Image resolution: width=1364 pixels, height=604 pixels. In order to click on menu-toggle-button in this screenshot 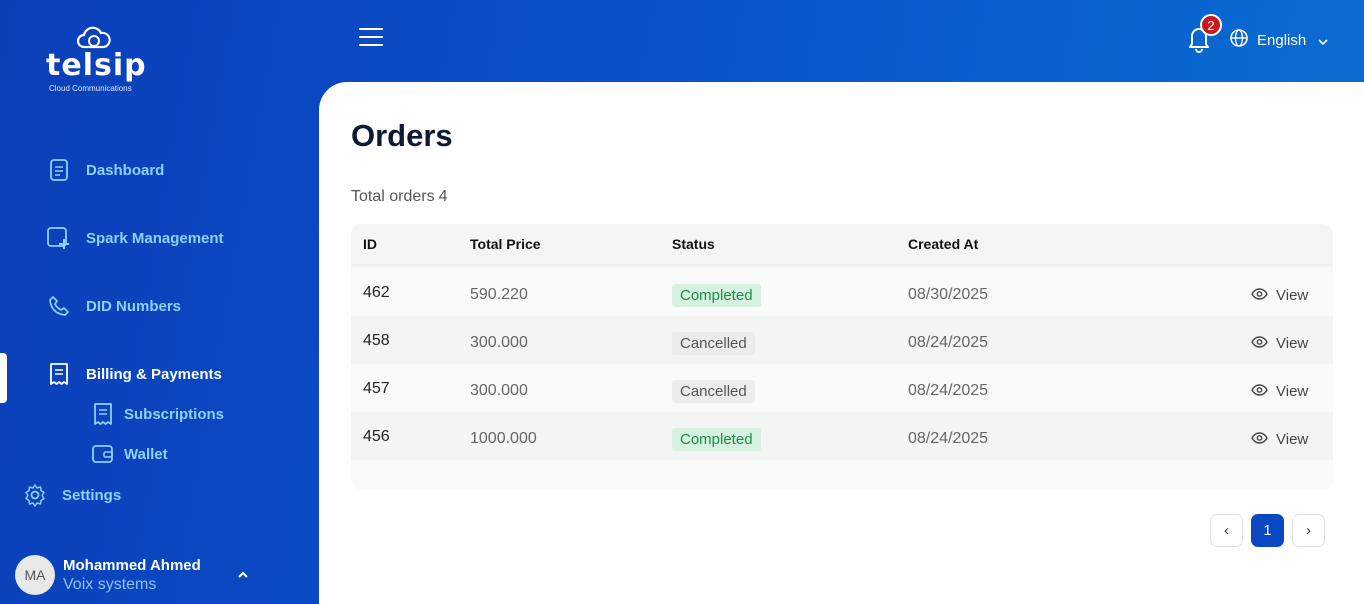, I will do `click(371, 38)`.